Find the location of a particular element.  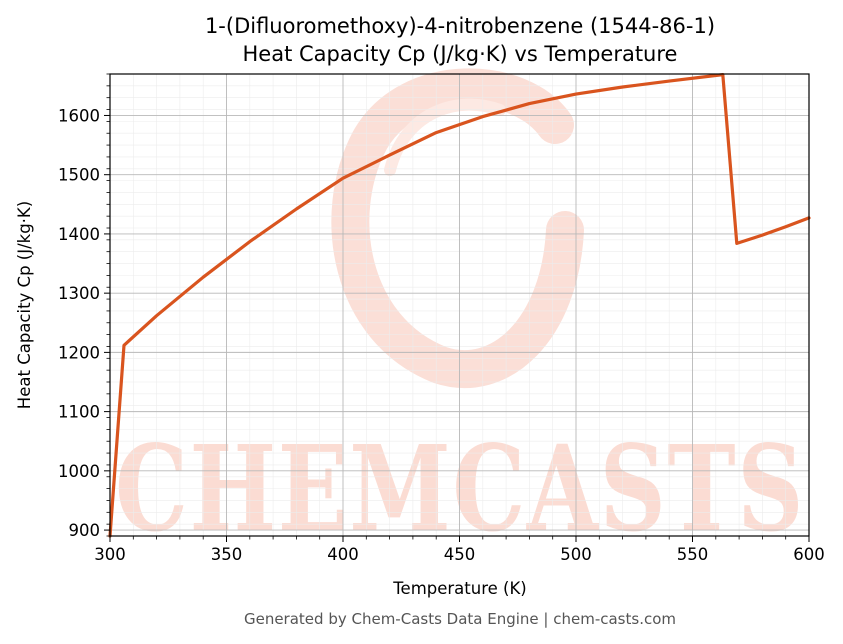

y-tick-label: 1300 is located at coordinates (79, 293).